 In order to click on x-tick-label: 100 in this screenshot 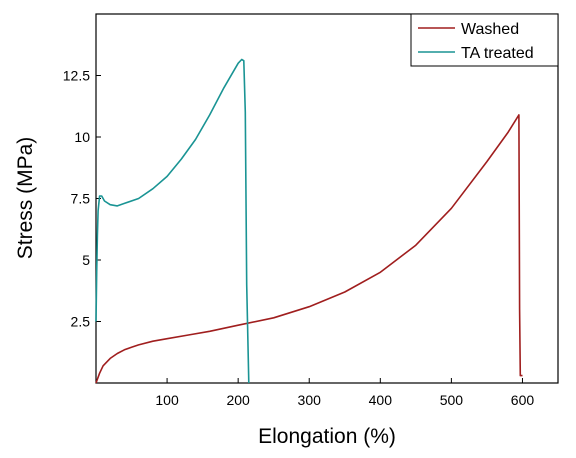, I will do `click(167, 400)`.